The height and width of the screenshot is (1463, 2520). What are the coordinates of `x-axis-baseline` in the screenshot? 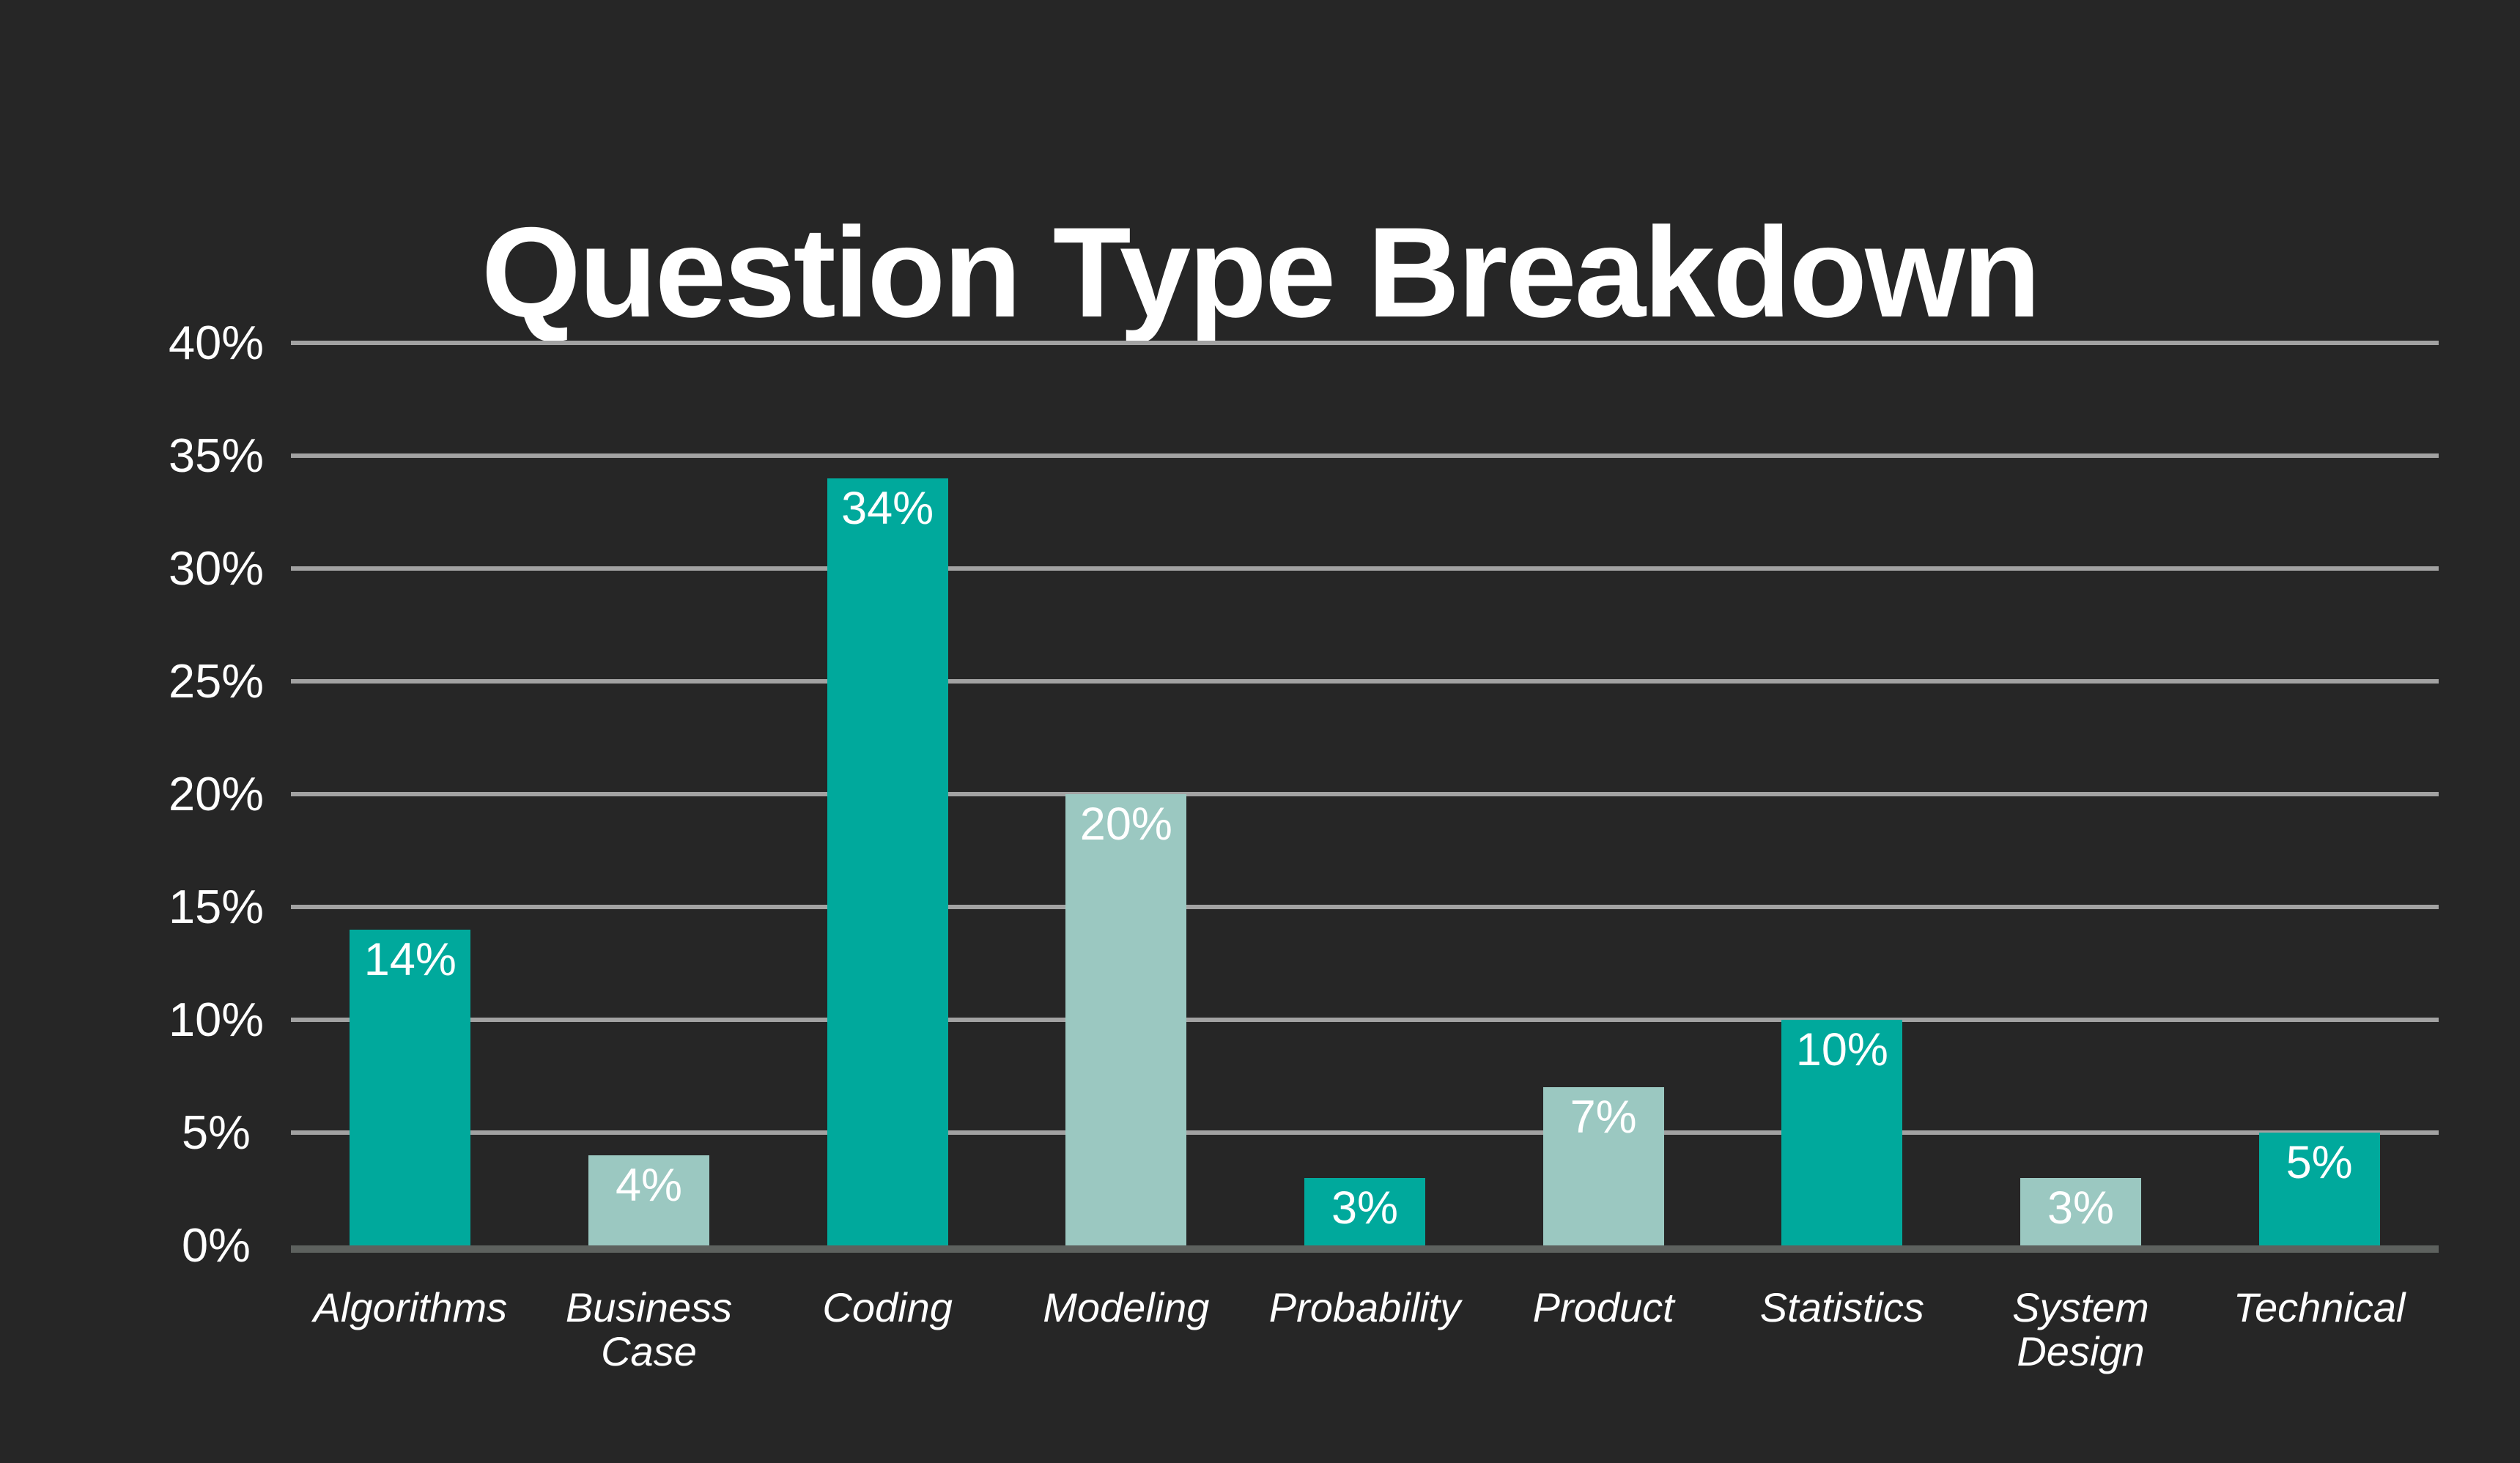 It's located at (1365, 1249).